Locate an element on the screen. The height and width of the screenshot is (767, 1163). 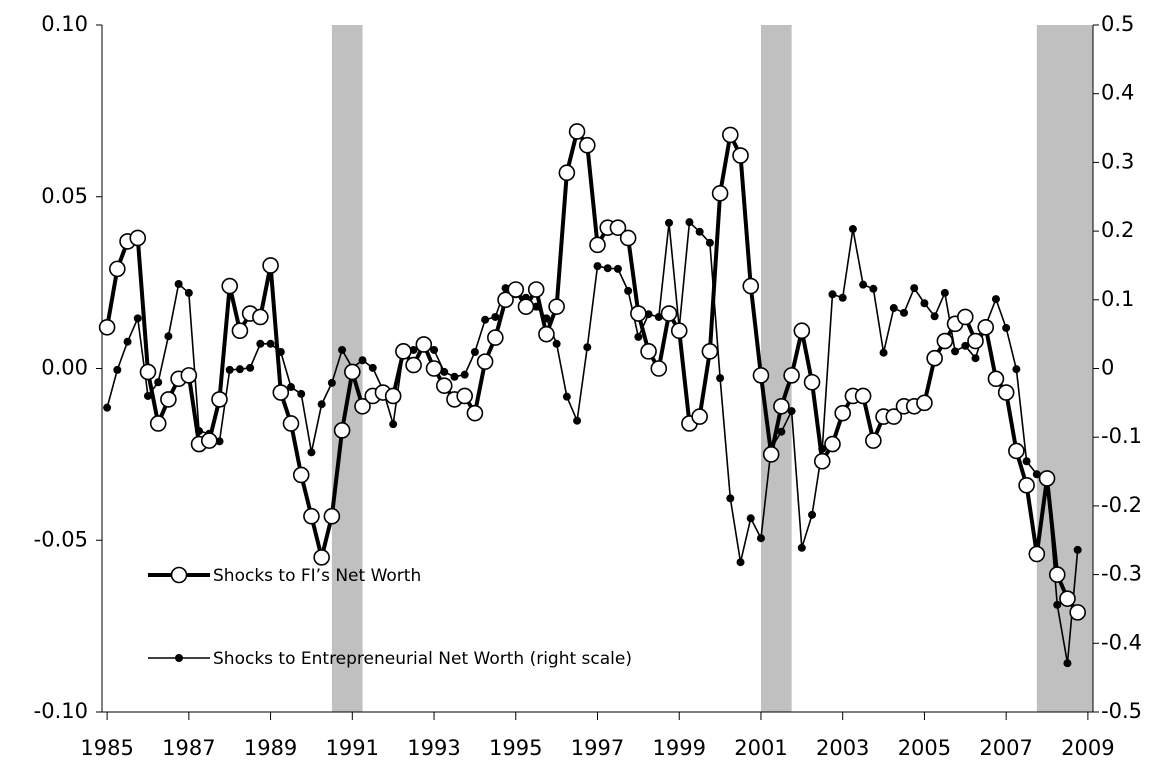
y2-tick-label: 0.2 is located at coordinates (1117, 230).